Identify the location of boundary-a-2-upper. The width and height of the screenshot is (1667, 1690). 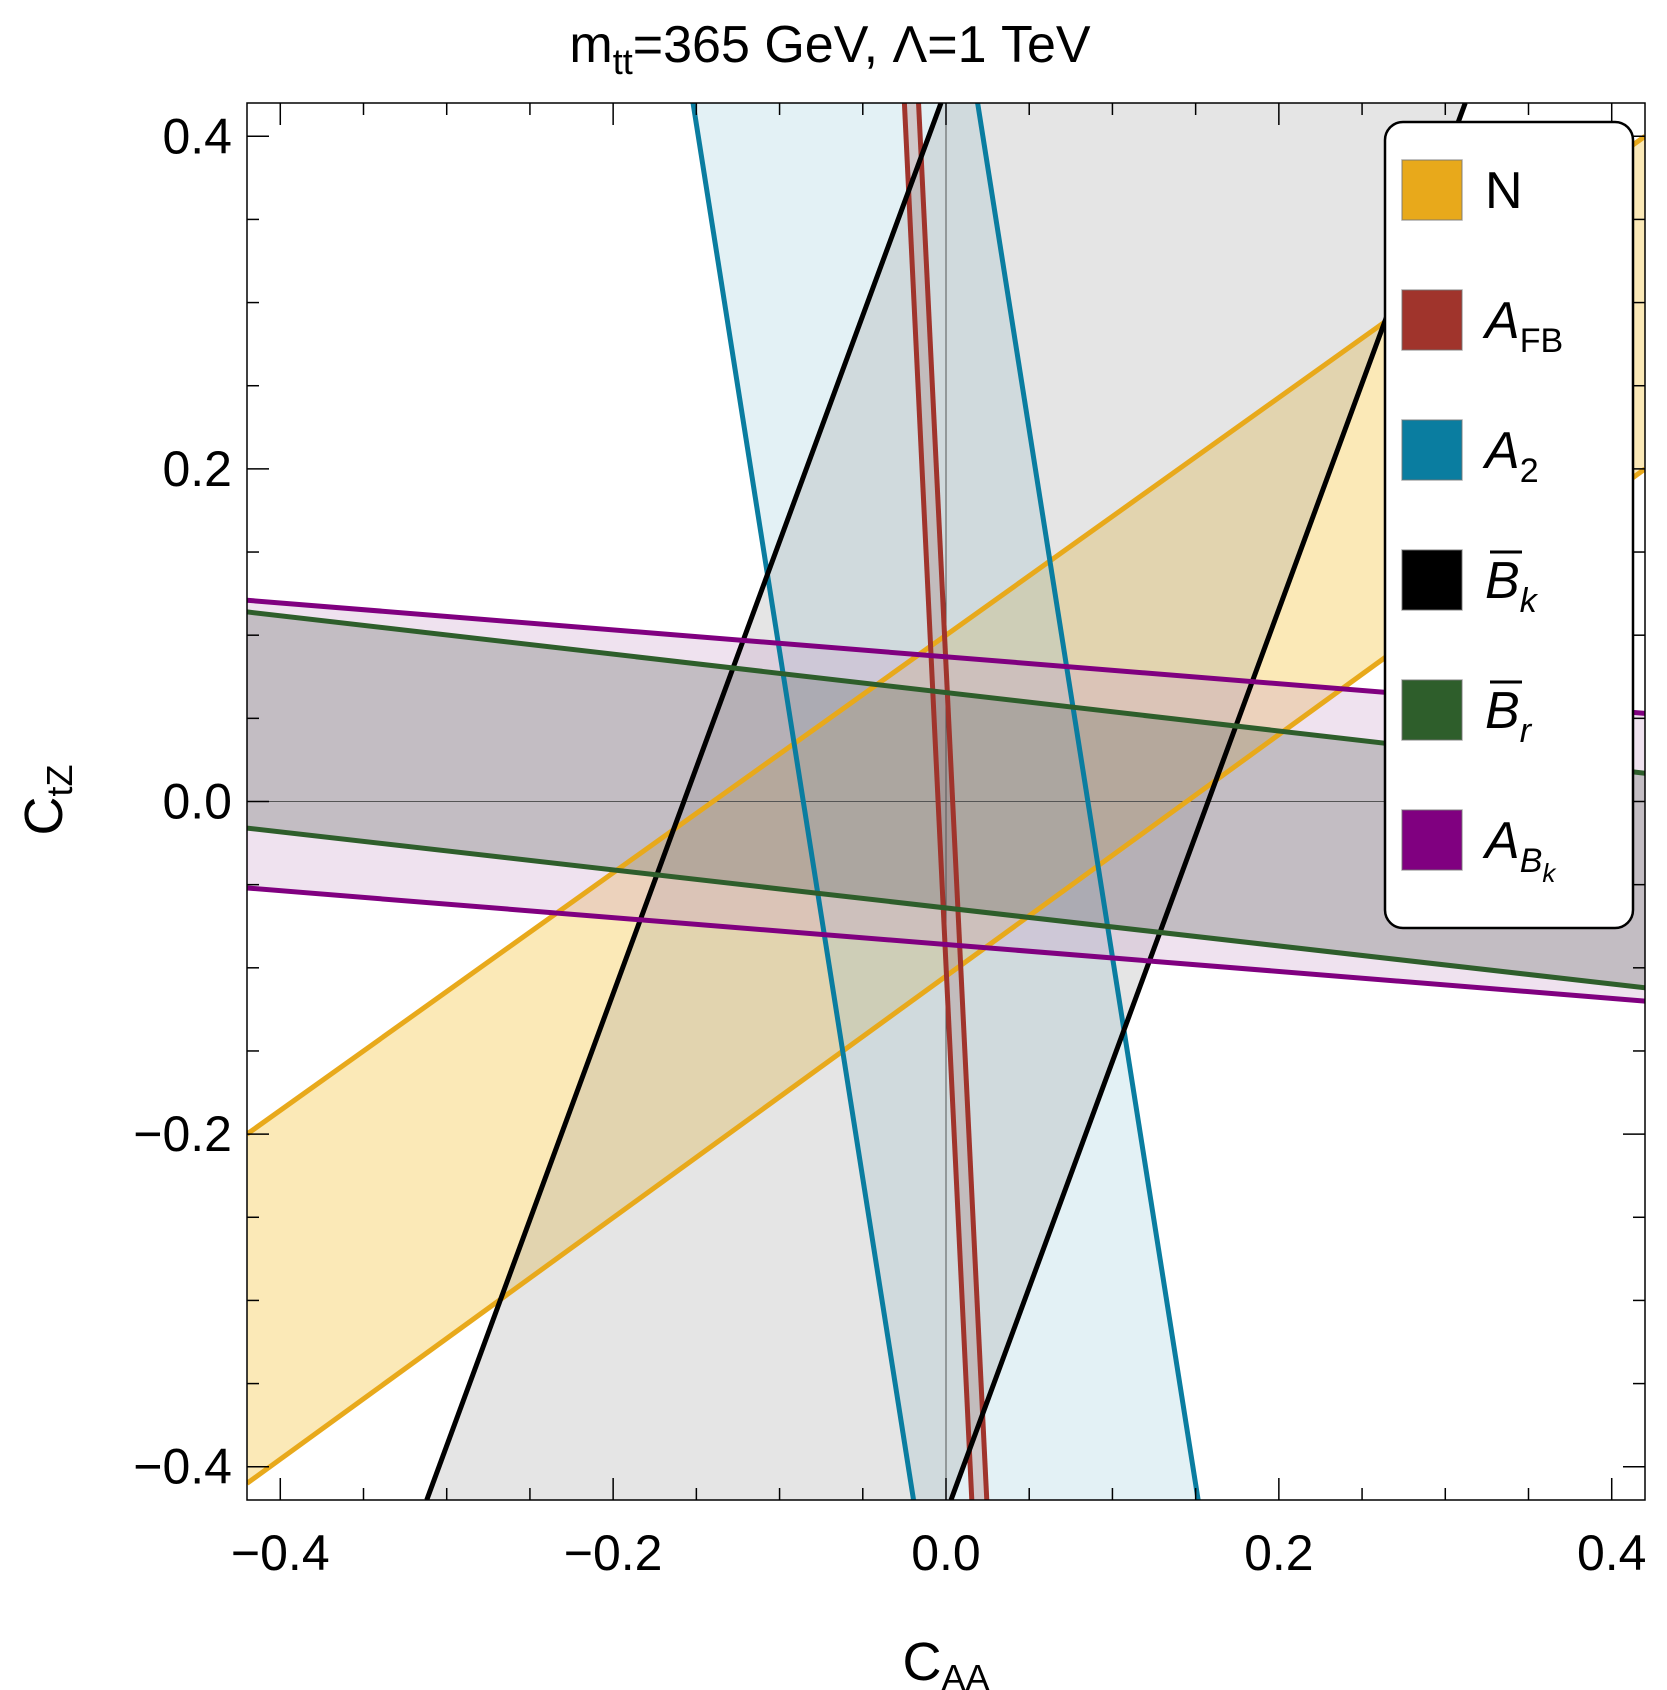
(803, 801).